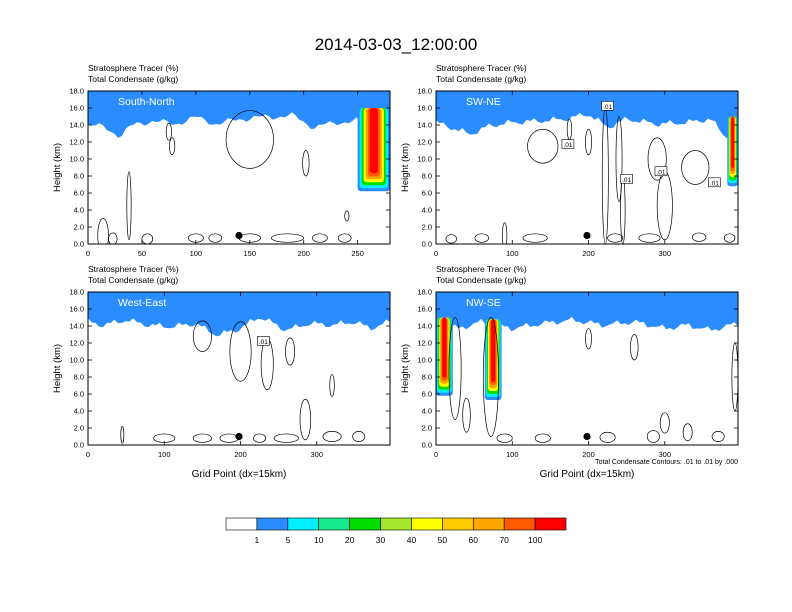 This screenshot has height=612, width=792. I want to click on colorbar-label: 1, so click(257, 540).